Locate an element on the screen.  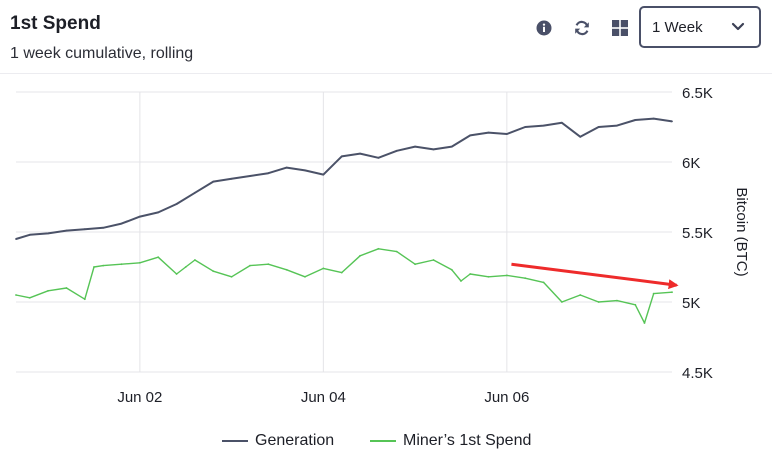
legend-item-generation: Generation is located at coordinates (278, 441).